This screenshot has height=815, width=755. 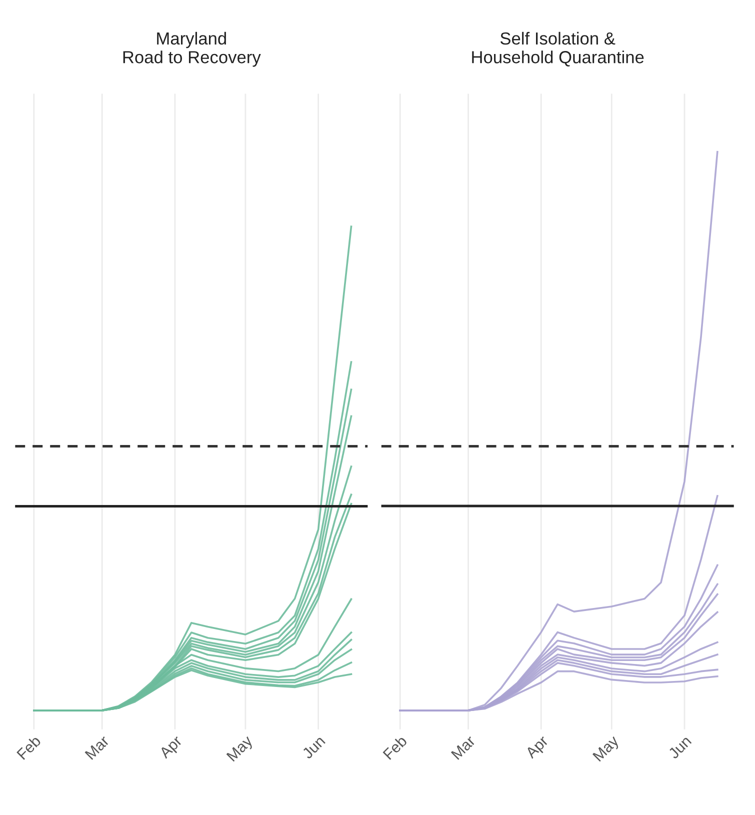 What do you see at coordinates (558, 49) in the screenshot?
I see `chart-title: Self Isolation & Household Quarantine` at bounding box center [558, 49].